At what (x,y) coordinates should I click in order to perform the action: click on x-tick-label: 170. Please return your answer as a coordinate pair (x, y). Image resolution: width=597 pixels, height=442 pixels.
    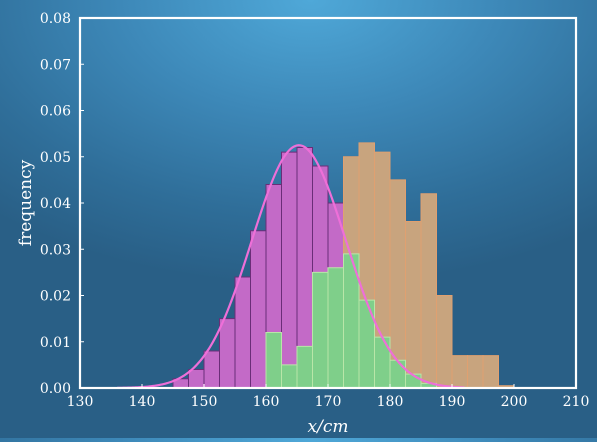
    Looking at the image, I should click on (328, 402).